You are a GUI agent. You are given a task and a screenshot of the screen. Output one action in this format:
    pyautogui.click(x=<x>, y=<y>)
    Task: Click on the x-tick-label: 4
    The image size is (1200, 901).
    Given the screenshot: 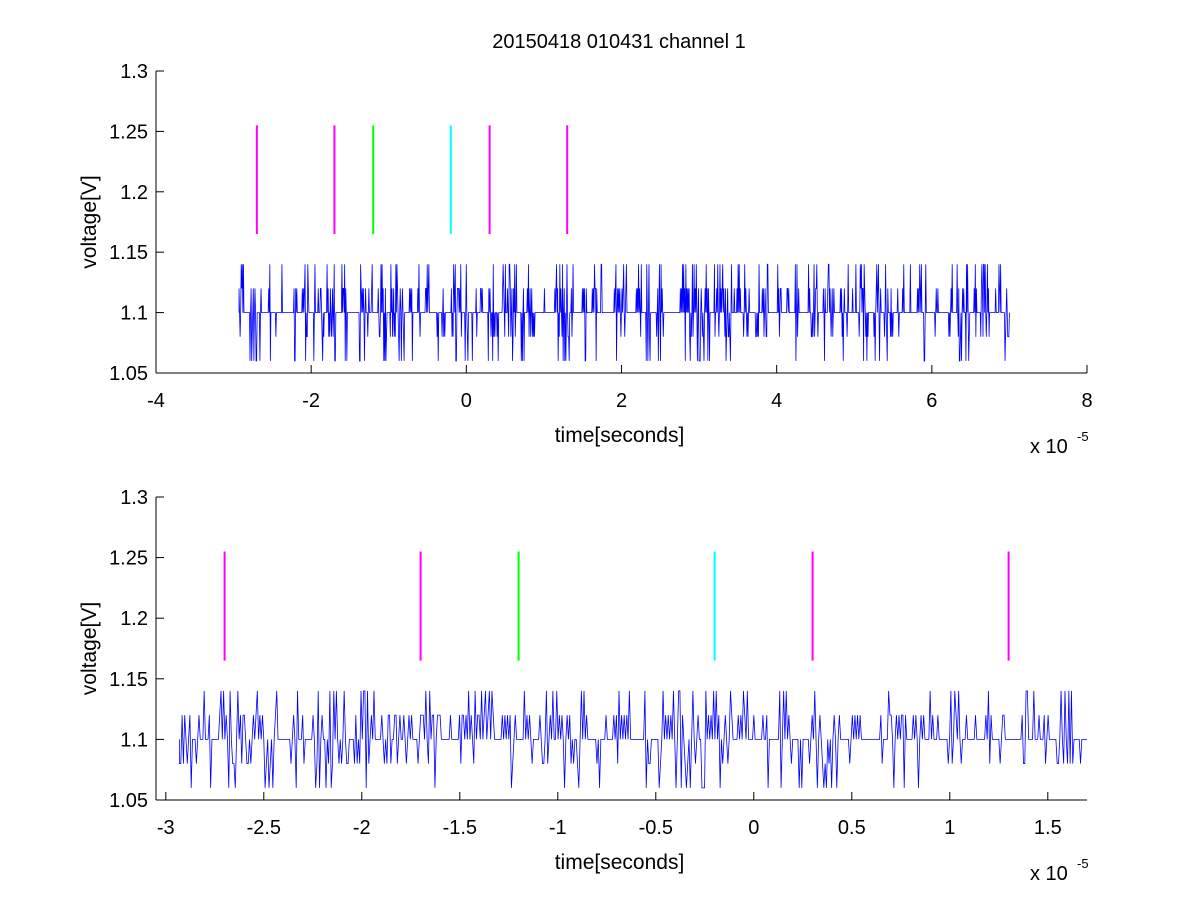 What is the action you would take?
    pyautogui.click(x=776, y=401)
    